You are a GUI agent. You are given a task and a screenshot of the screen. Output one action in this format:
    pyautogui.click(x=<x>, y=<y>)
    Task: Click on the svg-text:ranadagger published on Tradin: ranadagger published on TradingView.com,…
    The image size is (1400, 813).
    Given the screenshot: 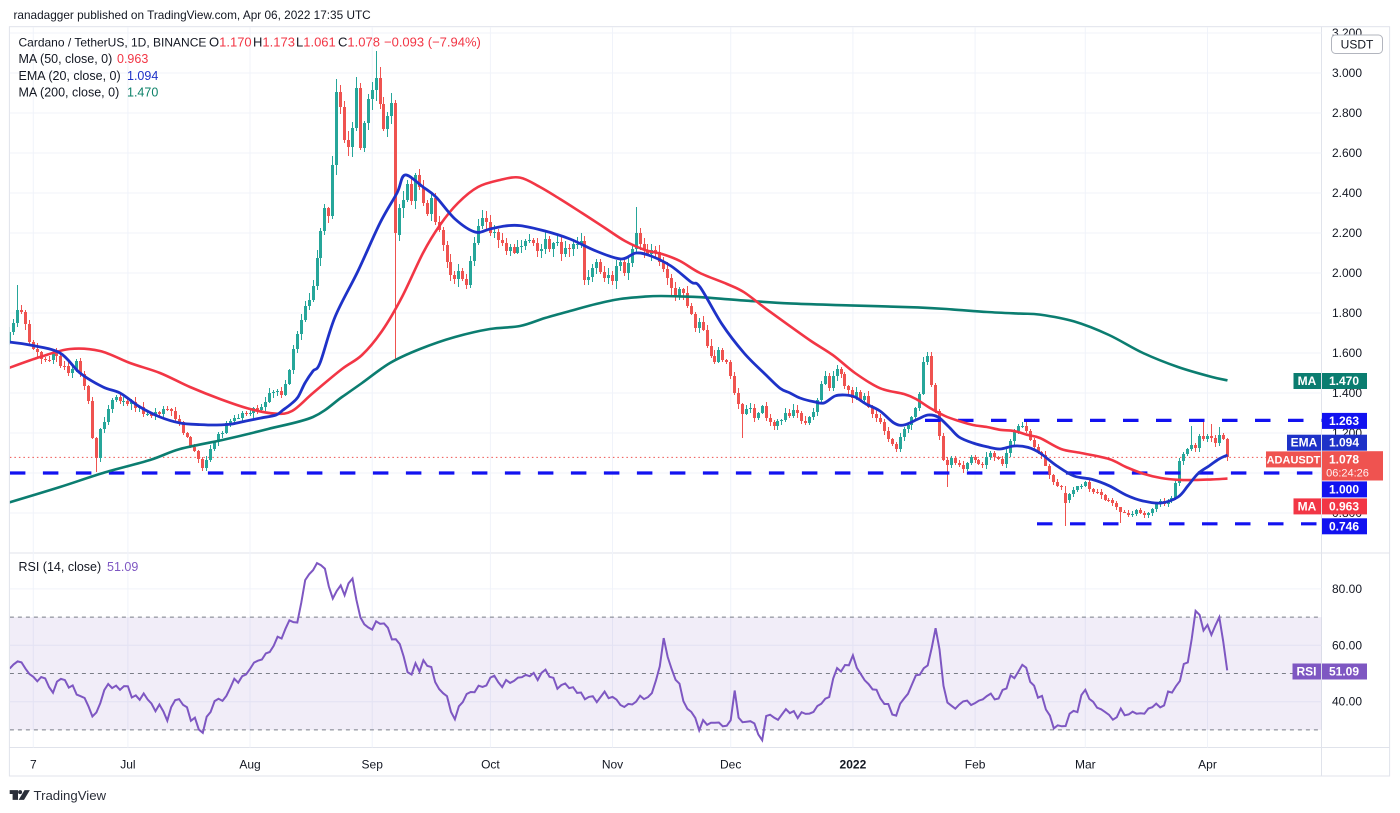 What is the action you would take?
    pyautogui.click(x=193, y=15)
    